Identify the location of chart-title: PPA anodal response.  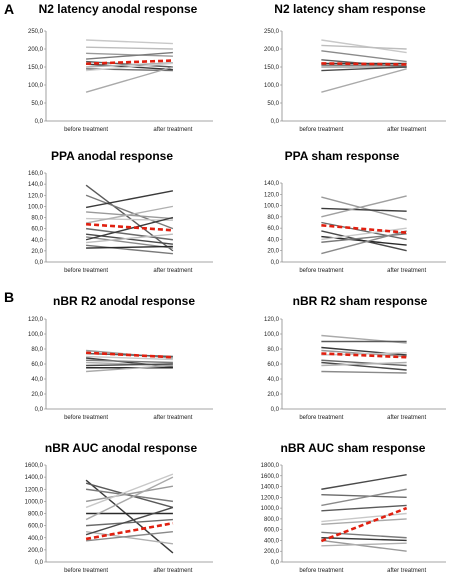
(112, 156).